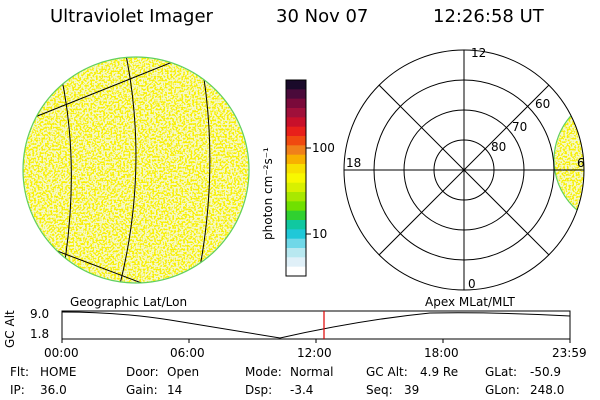 The width and height of the screenshot is (600, 400). Describe the element at coordinates (302, 390) in the screenshot. I see `dsp-value: -3.4` at that location.